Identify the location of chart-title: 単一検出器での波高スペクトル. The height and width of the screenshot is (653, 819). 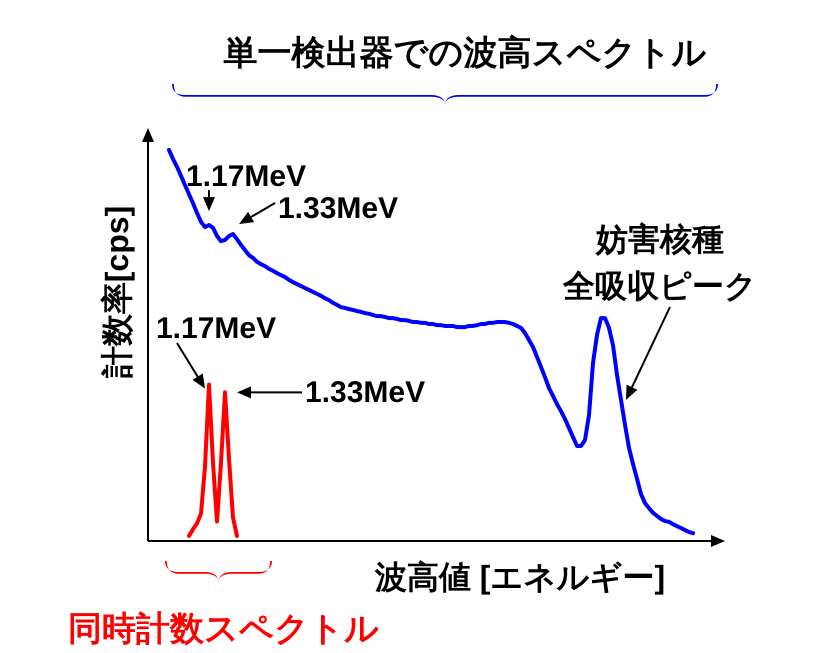
(465, 53).